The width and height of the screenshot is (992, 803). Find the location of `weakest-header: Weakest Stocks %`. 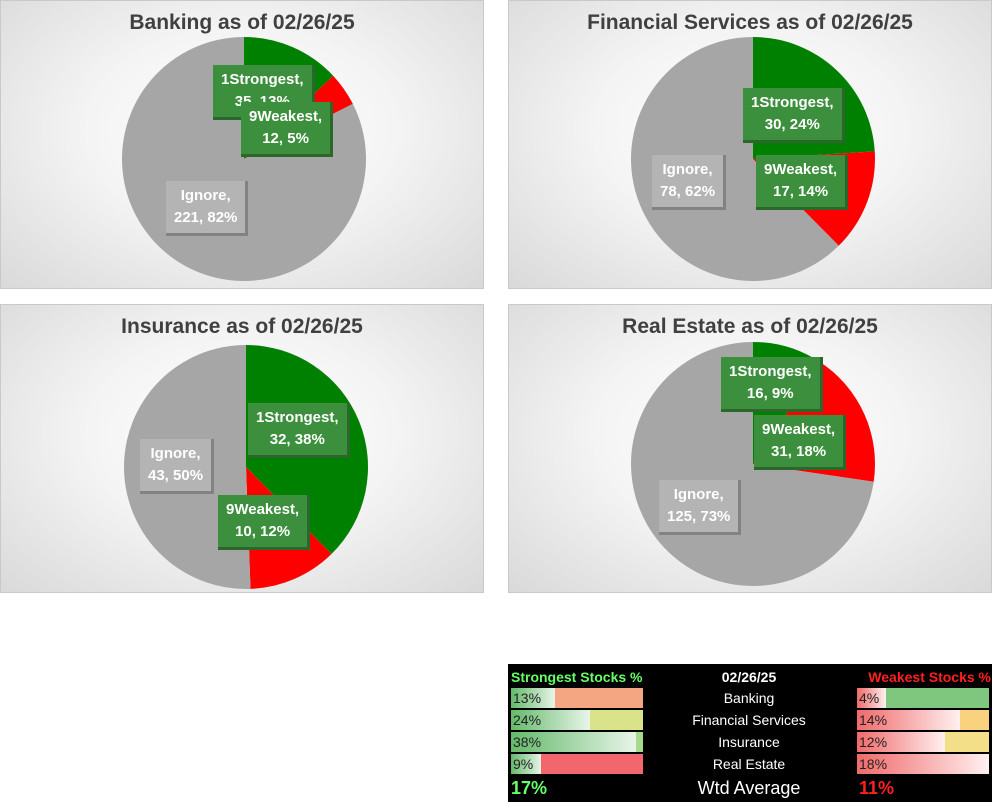

weakest-header: Weakest Stocks % is located at coordinates (929, 677).